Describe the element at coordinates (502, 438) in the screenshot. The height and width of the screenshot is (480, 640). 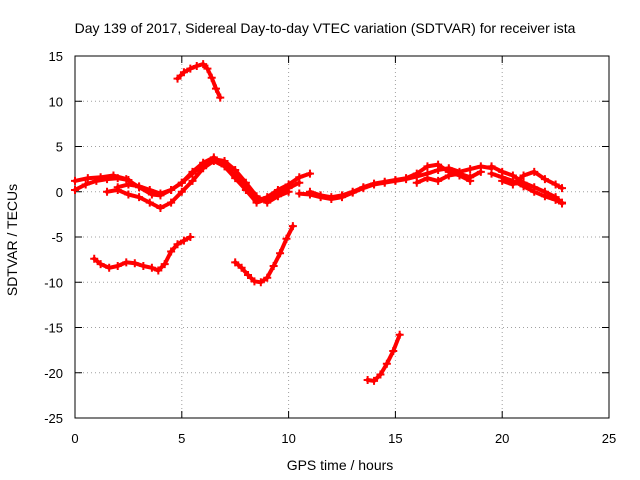
I see `x-tick-label: 20` at that location.